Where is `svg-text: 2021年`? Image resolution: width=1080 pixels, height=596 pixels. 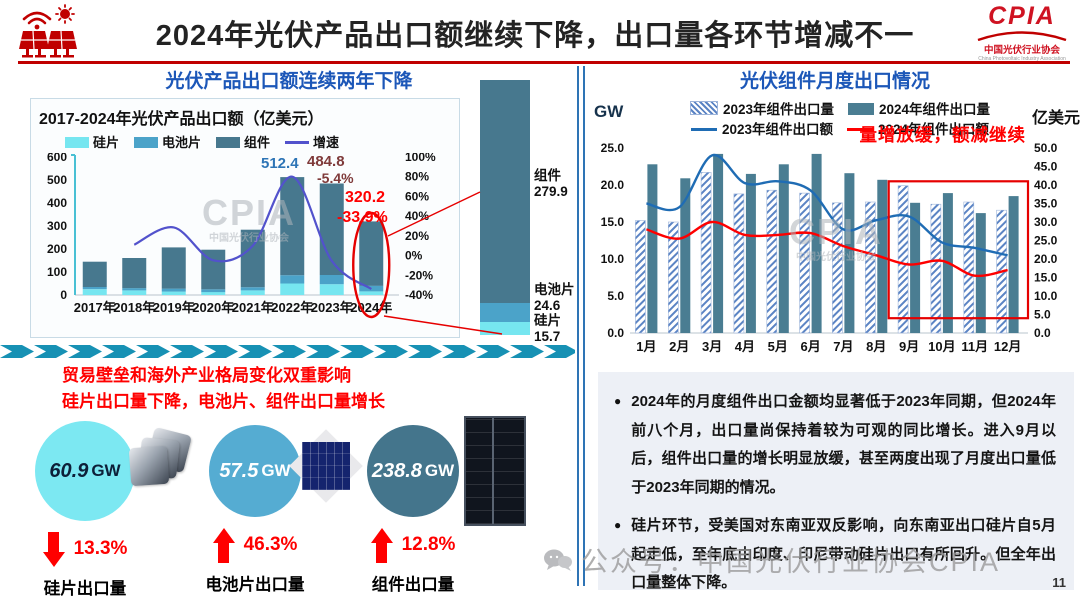 svg-text: 2021年 is located at coordinates (253, 307).